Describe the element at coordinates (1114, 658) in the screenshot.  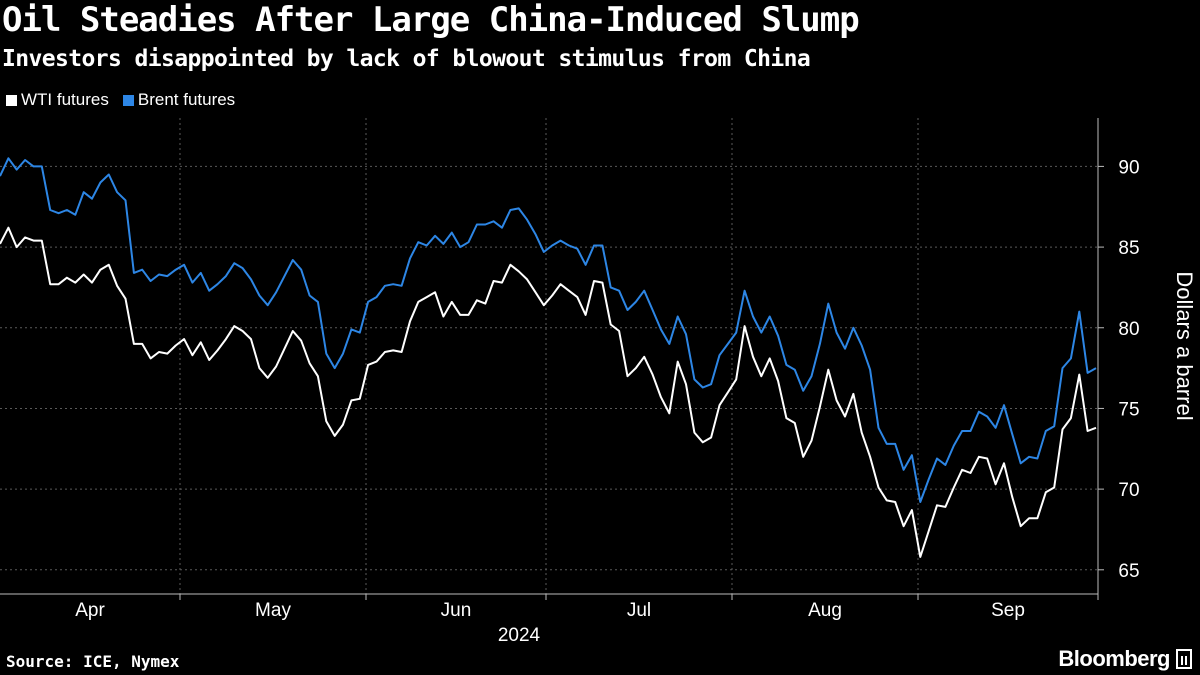
I see `brand-name: Bloomberg` at that location.